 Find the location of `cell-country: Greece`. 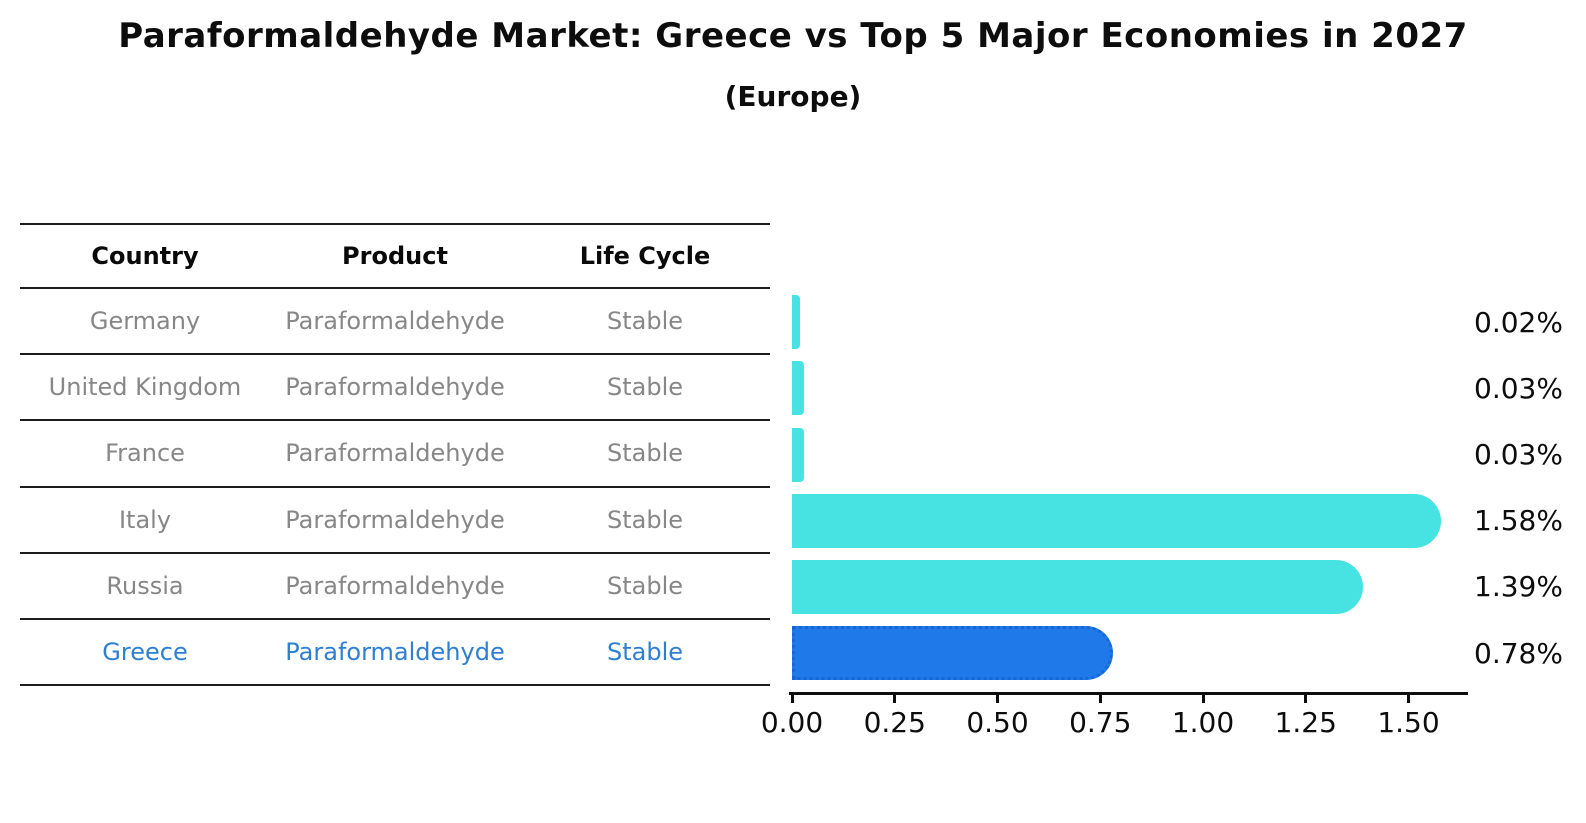

cell-country: Greece is located at coordinates (145, 652).